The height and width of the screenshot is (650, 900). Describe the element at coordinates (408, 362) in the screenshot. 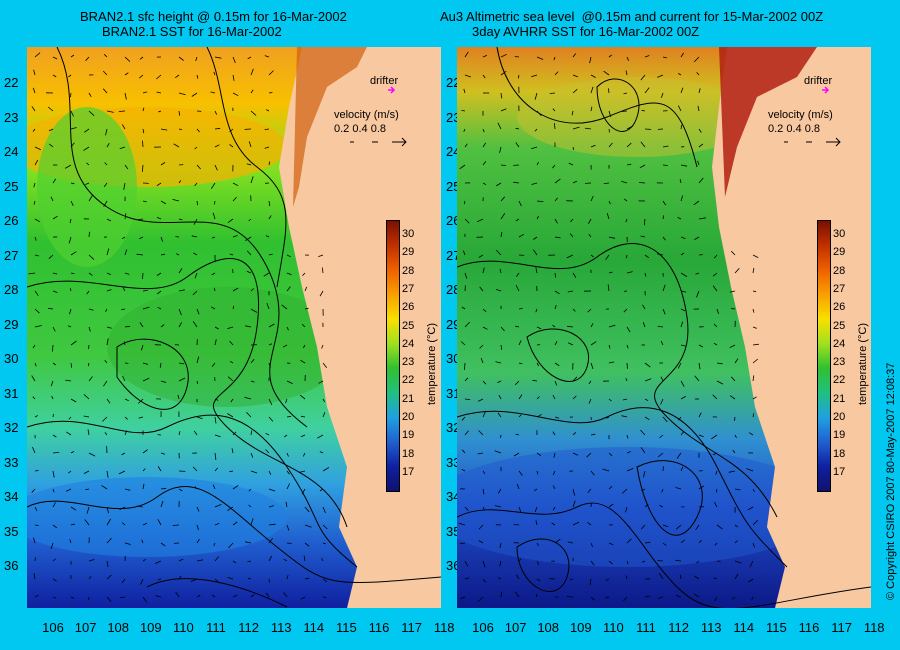

I see `colorbar-tick: 23` at that location.